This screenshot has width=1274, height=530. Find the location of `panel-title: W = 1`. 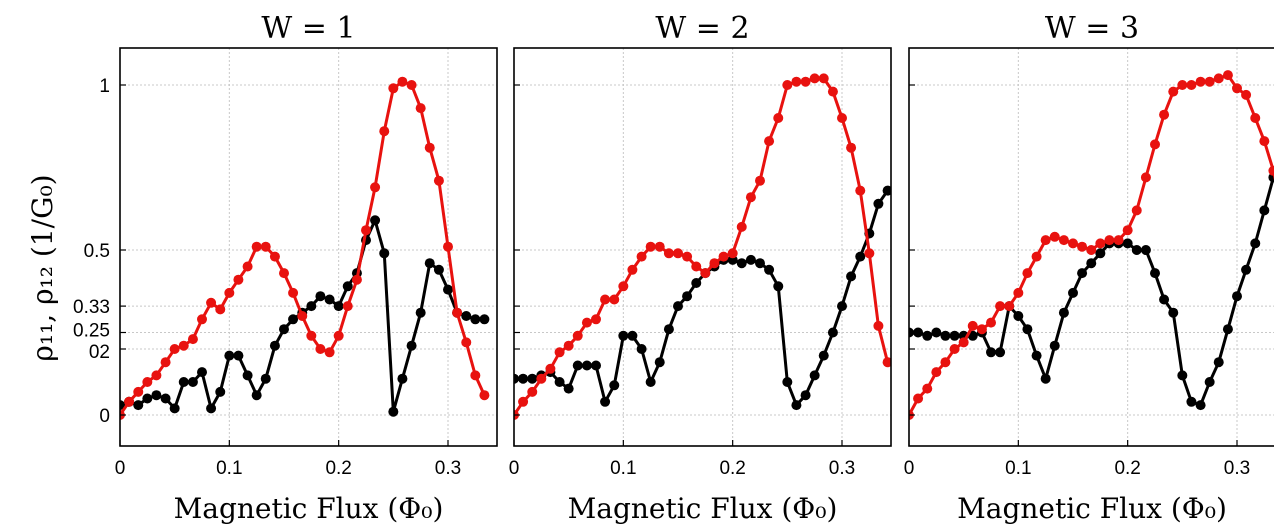

panel-title: W = 1 is located at coordinates (308, 28).